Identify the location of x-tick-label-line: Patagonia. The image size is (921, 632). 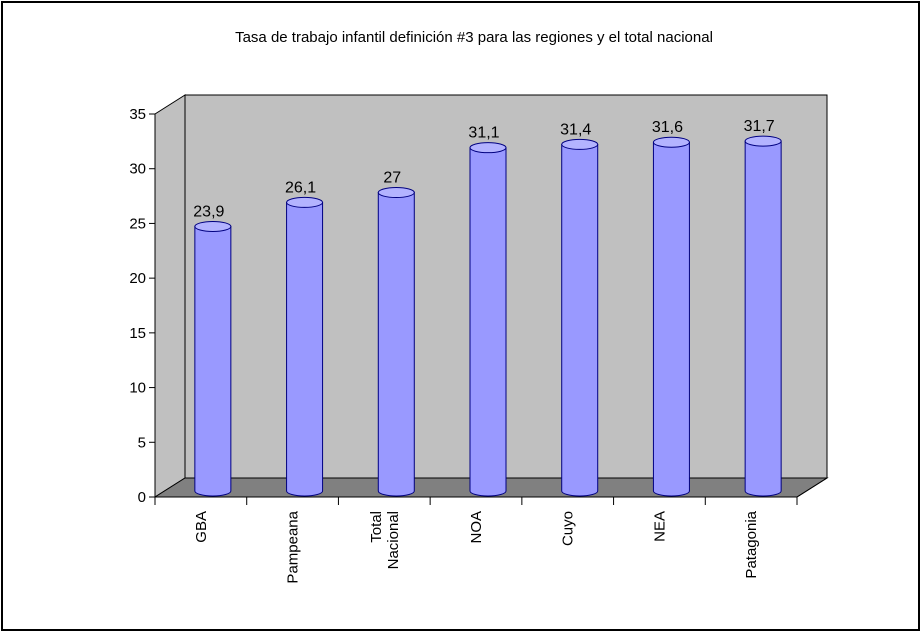
(751, 544).